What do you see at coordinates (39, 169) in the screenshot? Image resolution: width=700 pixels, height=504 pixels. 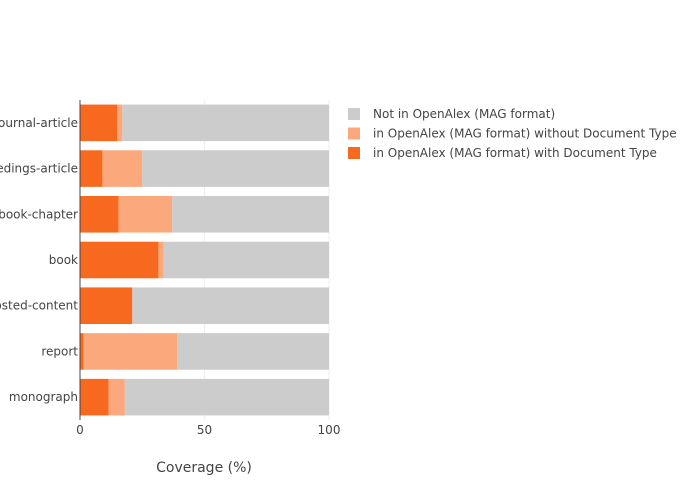 I see `y-tick-label: proceedings-article` at bounding box center [39, 169].